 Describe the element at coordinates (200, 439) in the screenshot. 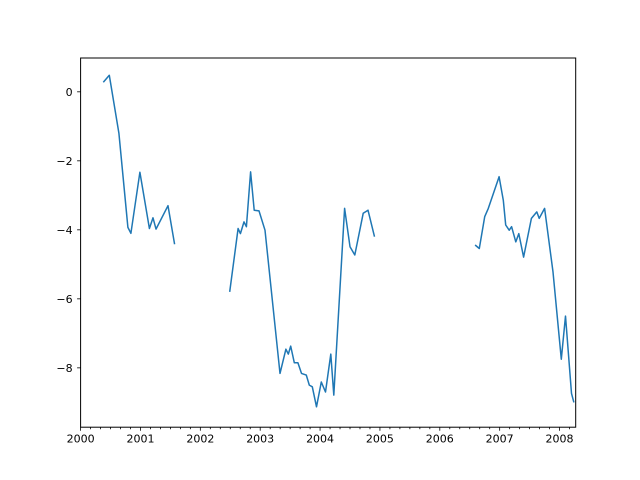

I see `x-tick-label: 2002` at that location.